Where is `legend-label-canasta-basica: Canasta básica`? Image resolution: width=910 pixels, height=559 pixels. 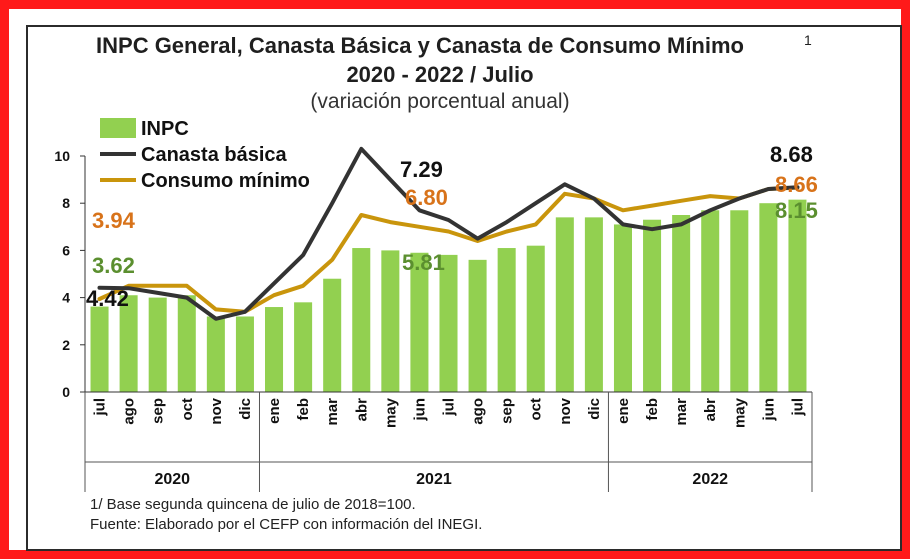 legend-label-canasta-basica: Canasta básica is located at coordinates (214, 155).